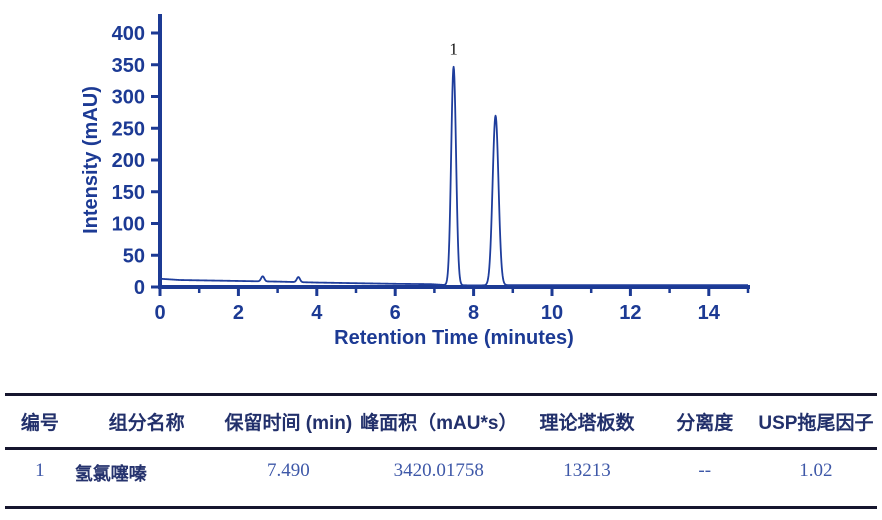 Image resolution: width=882 pixels, height=520 pixels. What do you see at coordinates (438, 470) in the screenshot?
I see `cell-peak-area: 3420.01758` at bounding box center [438, 470].